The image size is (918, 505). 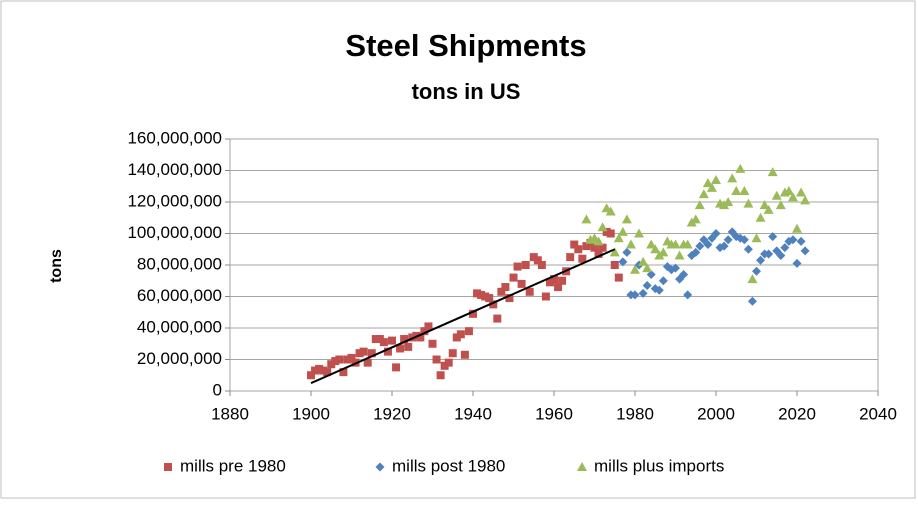 I want to click on y-tick-label: 40,000,000, so click(x=179, y=326).